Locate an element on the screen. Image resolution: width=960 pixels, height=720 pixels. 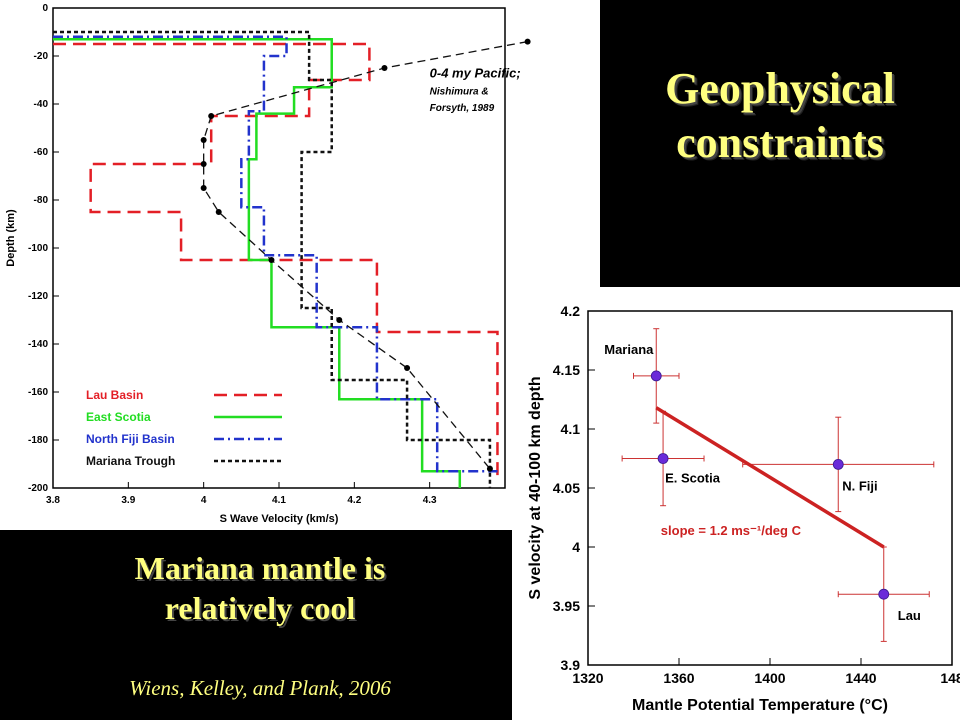
x-tick-label: 4.2 is located at coordinates (354, 500).